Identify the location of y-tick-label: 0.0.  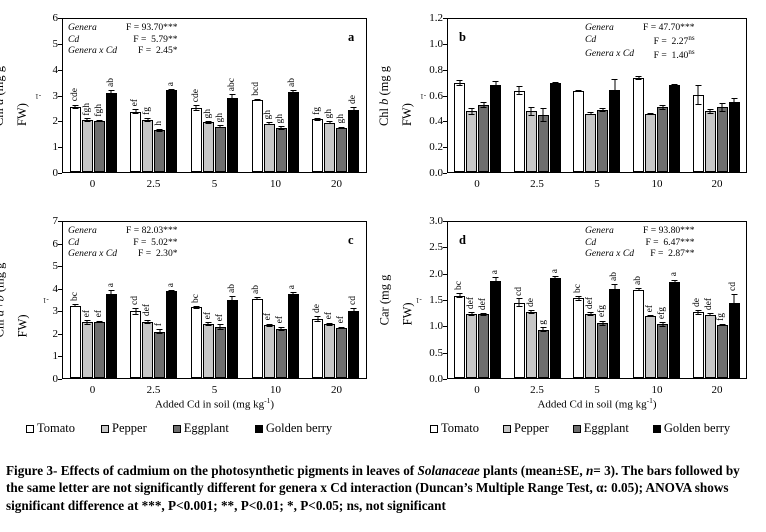
(436, 379).